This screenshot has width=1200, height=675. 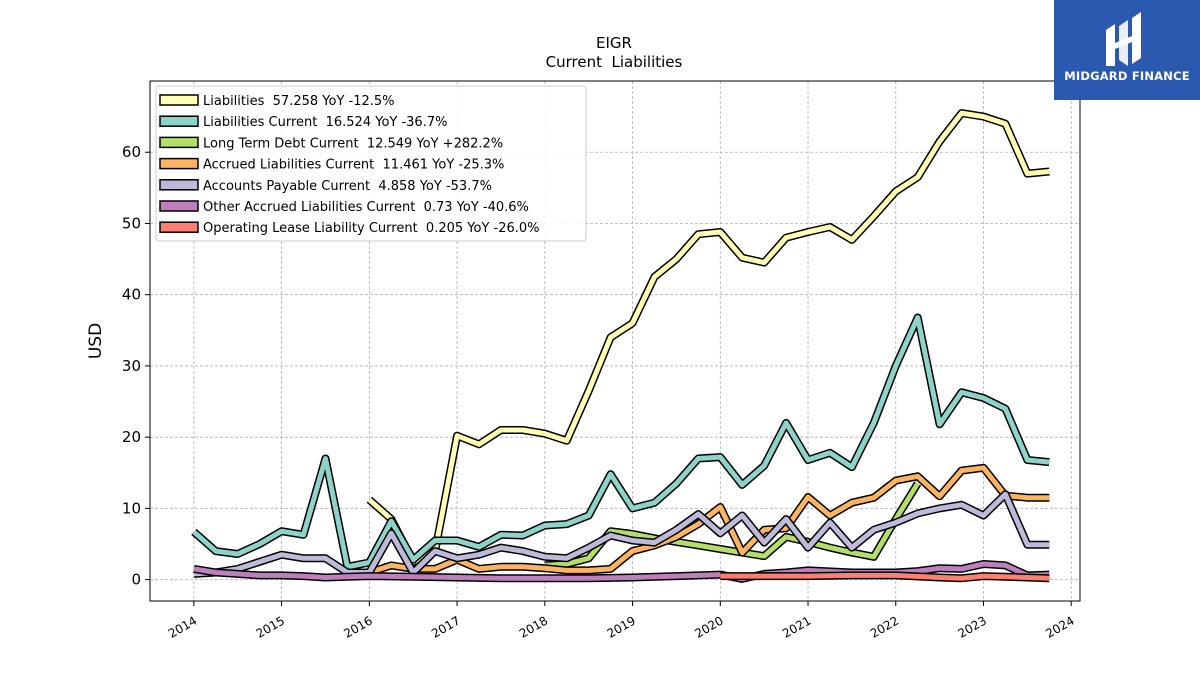 I want to click on x-tick-label: 2018, so click(x=533, y=626).